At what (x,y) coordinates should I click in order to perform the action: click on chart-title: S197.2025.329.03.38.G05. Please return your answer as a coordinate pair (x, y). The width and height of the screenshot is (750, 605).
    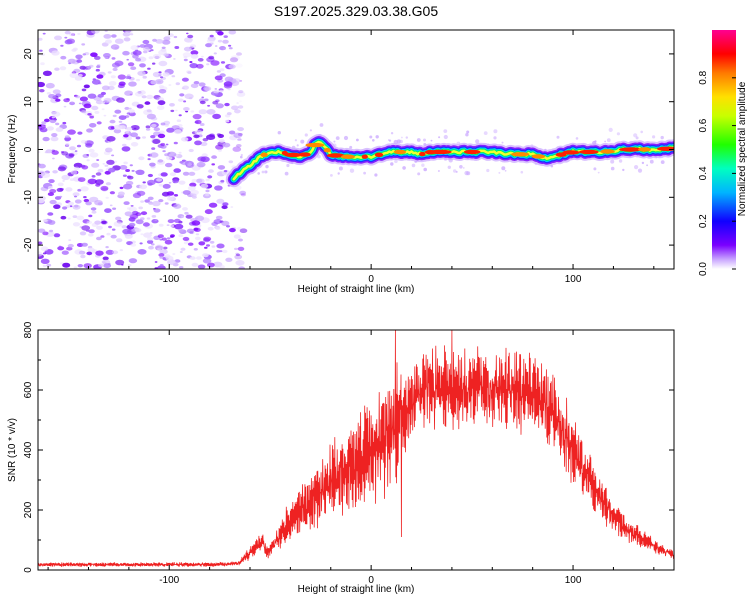
    Looking at the image, I should click on (356, 11).